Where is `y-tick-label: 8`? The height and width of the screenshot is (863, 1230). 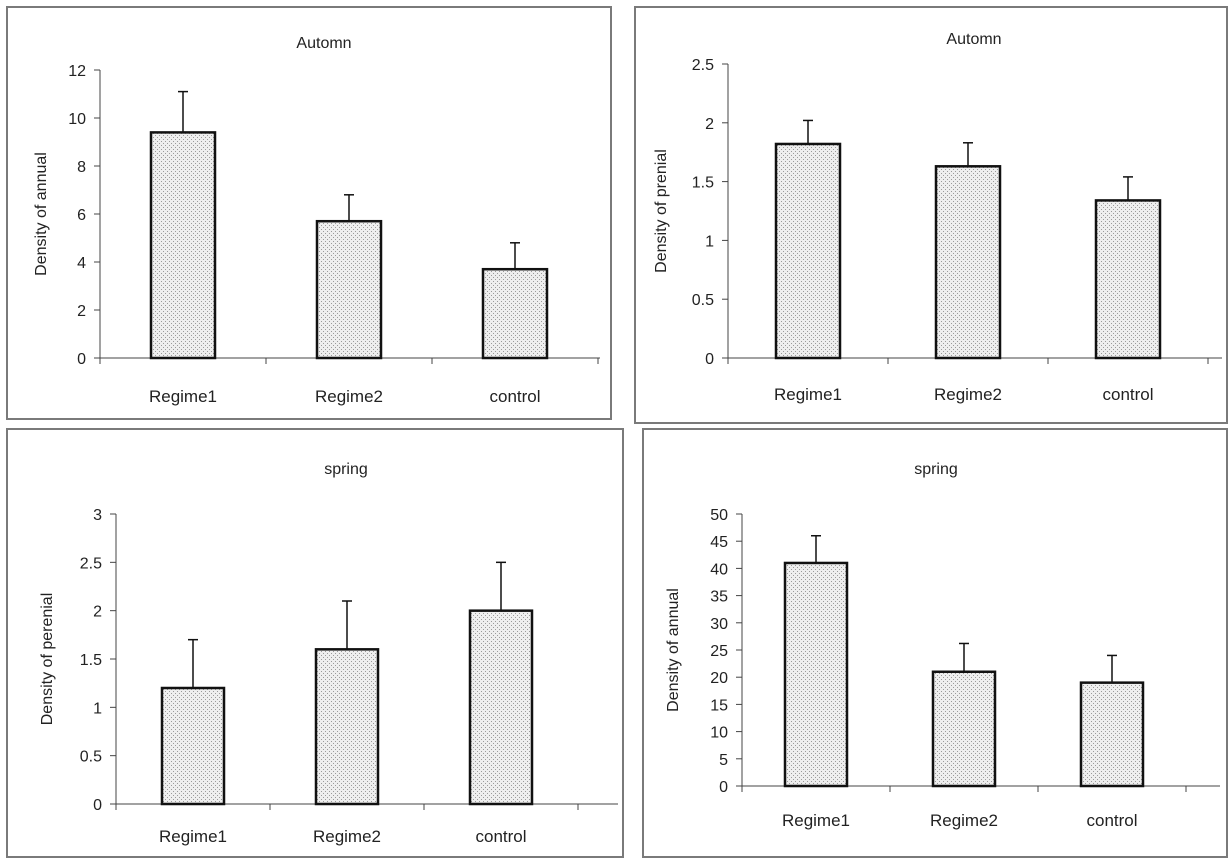
y-tick-label: 8 is located at coordinates (81, 167).